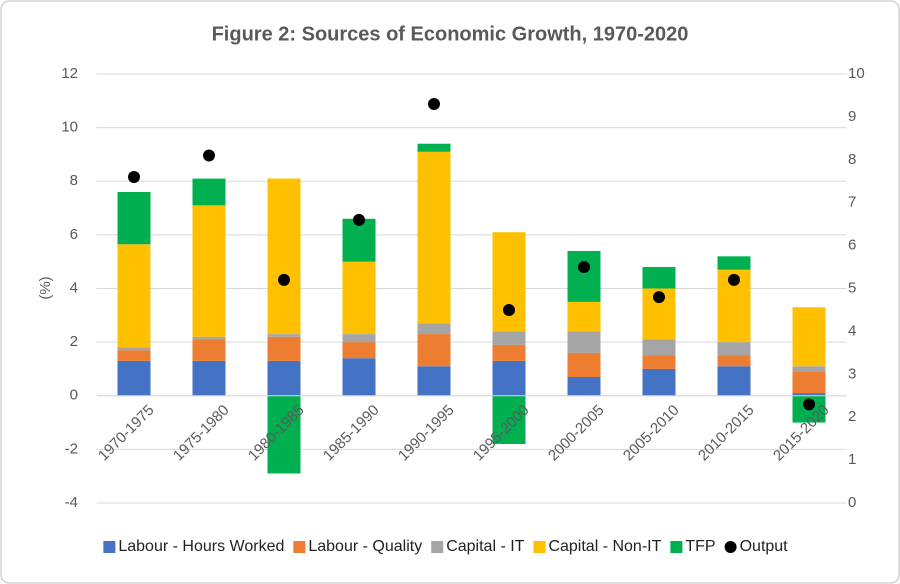 Image resolution: width=900 pixels, height=584 pixels. Describe the element at coordinates (852, 202) in the screenshot. I see `y2-tick-label: 7` at that location.